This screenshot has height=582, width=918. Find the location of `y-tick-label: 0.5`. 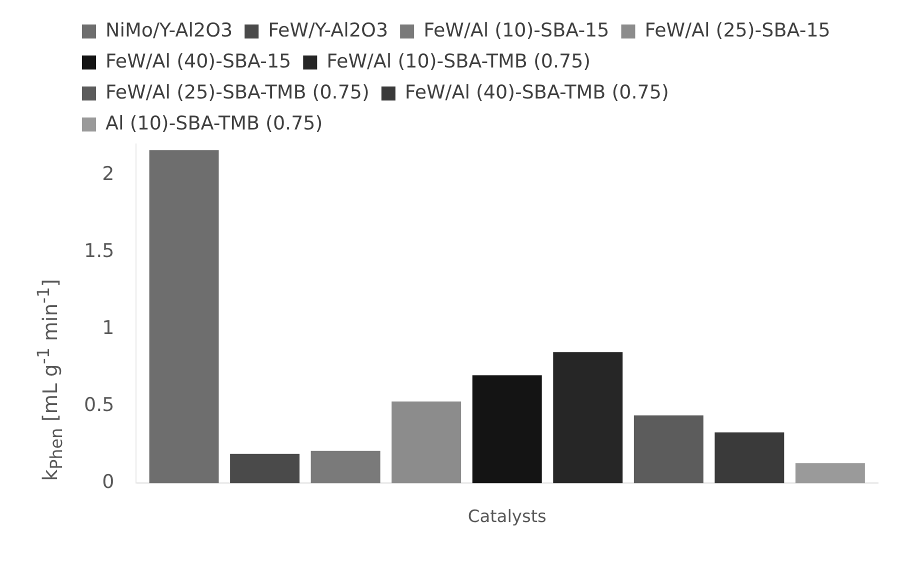

y-tick-label: 0.5 is located at coordinates (99, 405).